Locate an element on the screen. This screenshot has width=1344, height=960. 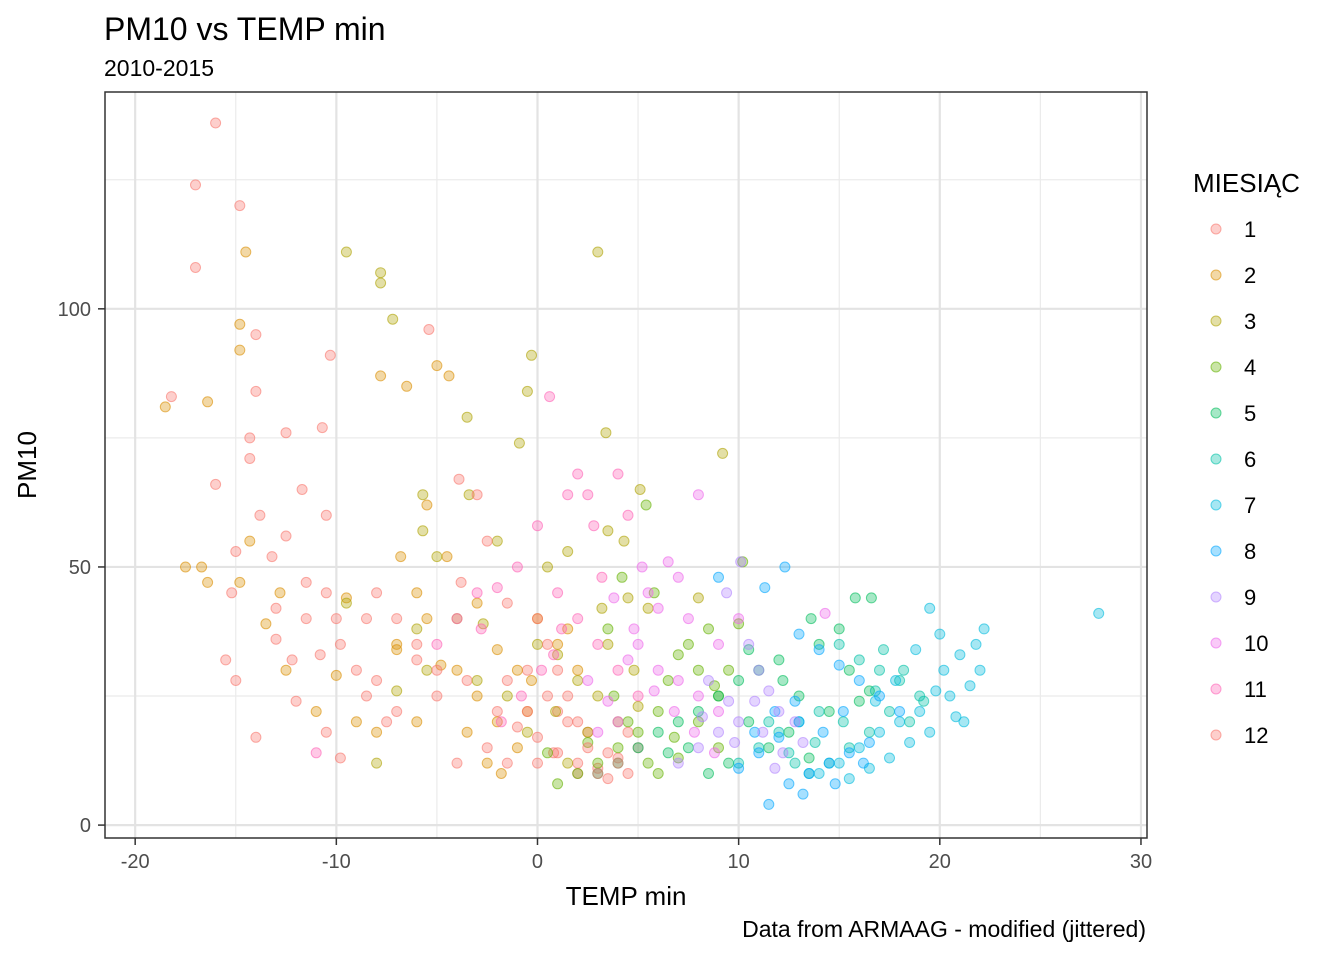
x-tick-label: 30 is located at coordinates (1141, 862).